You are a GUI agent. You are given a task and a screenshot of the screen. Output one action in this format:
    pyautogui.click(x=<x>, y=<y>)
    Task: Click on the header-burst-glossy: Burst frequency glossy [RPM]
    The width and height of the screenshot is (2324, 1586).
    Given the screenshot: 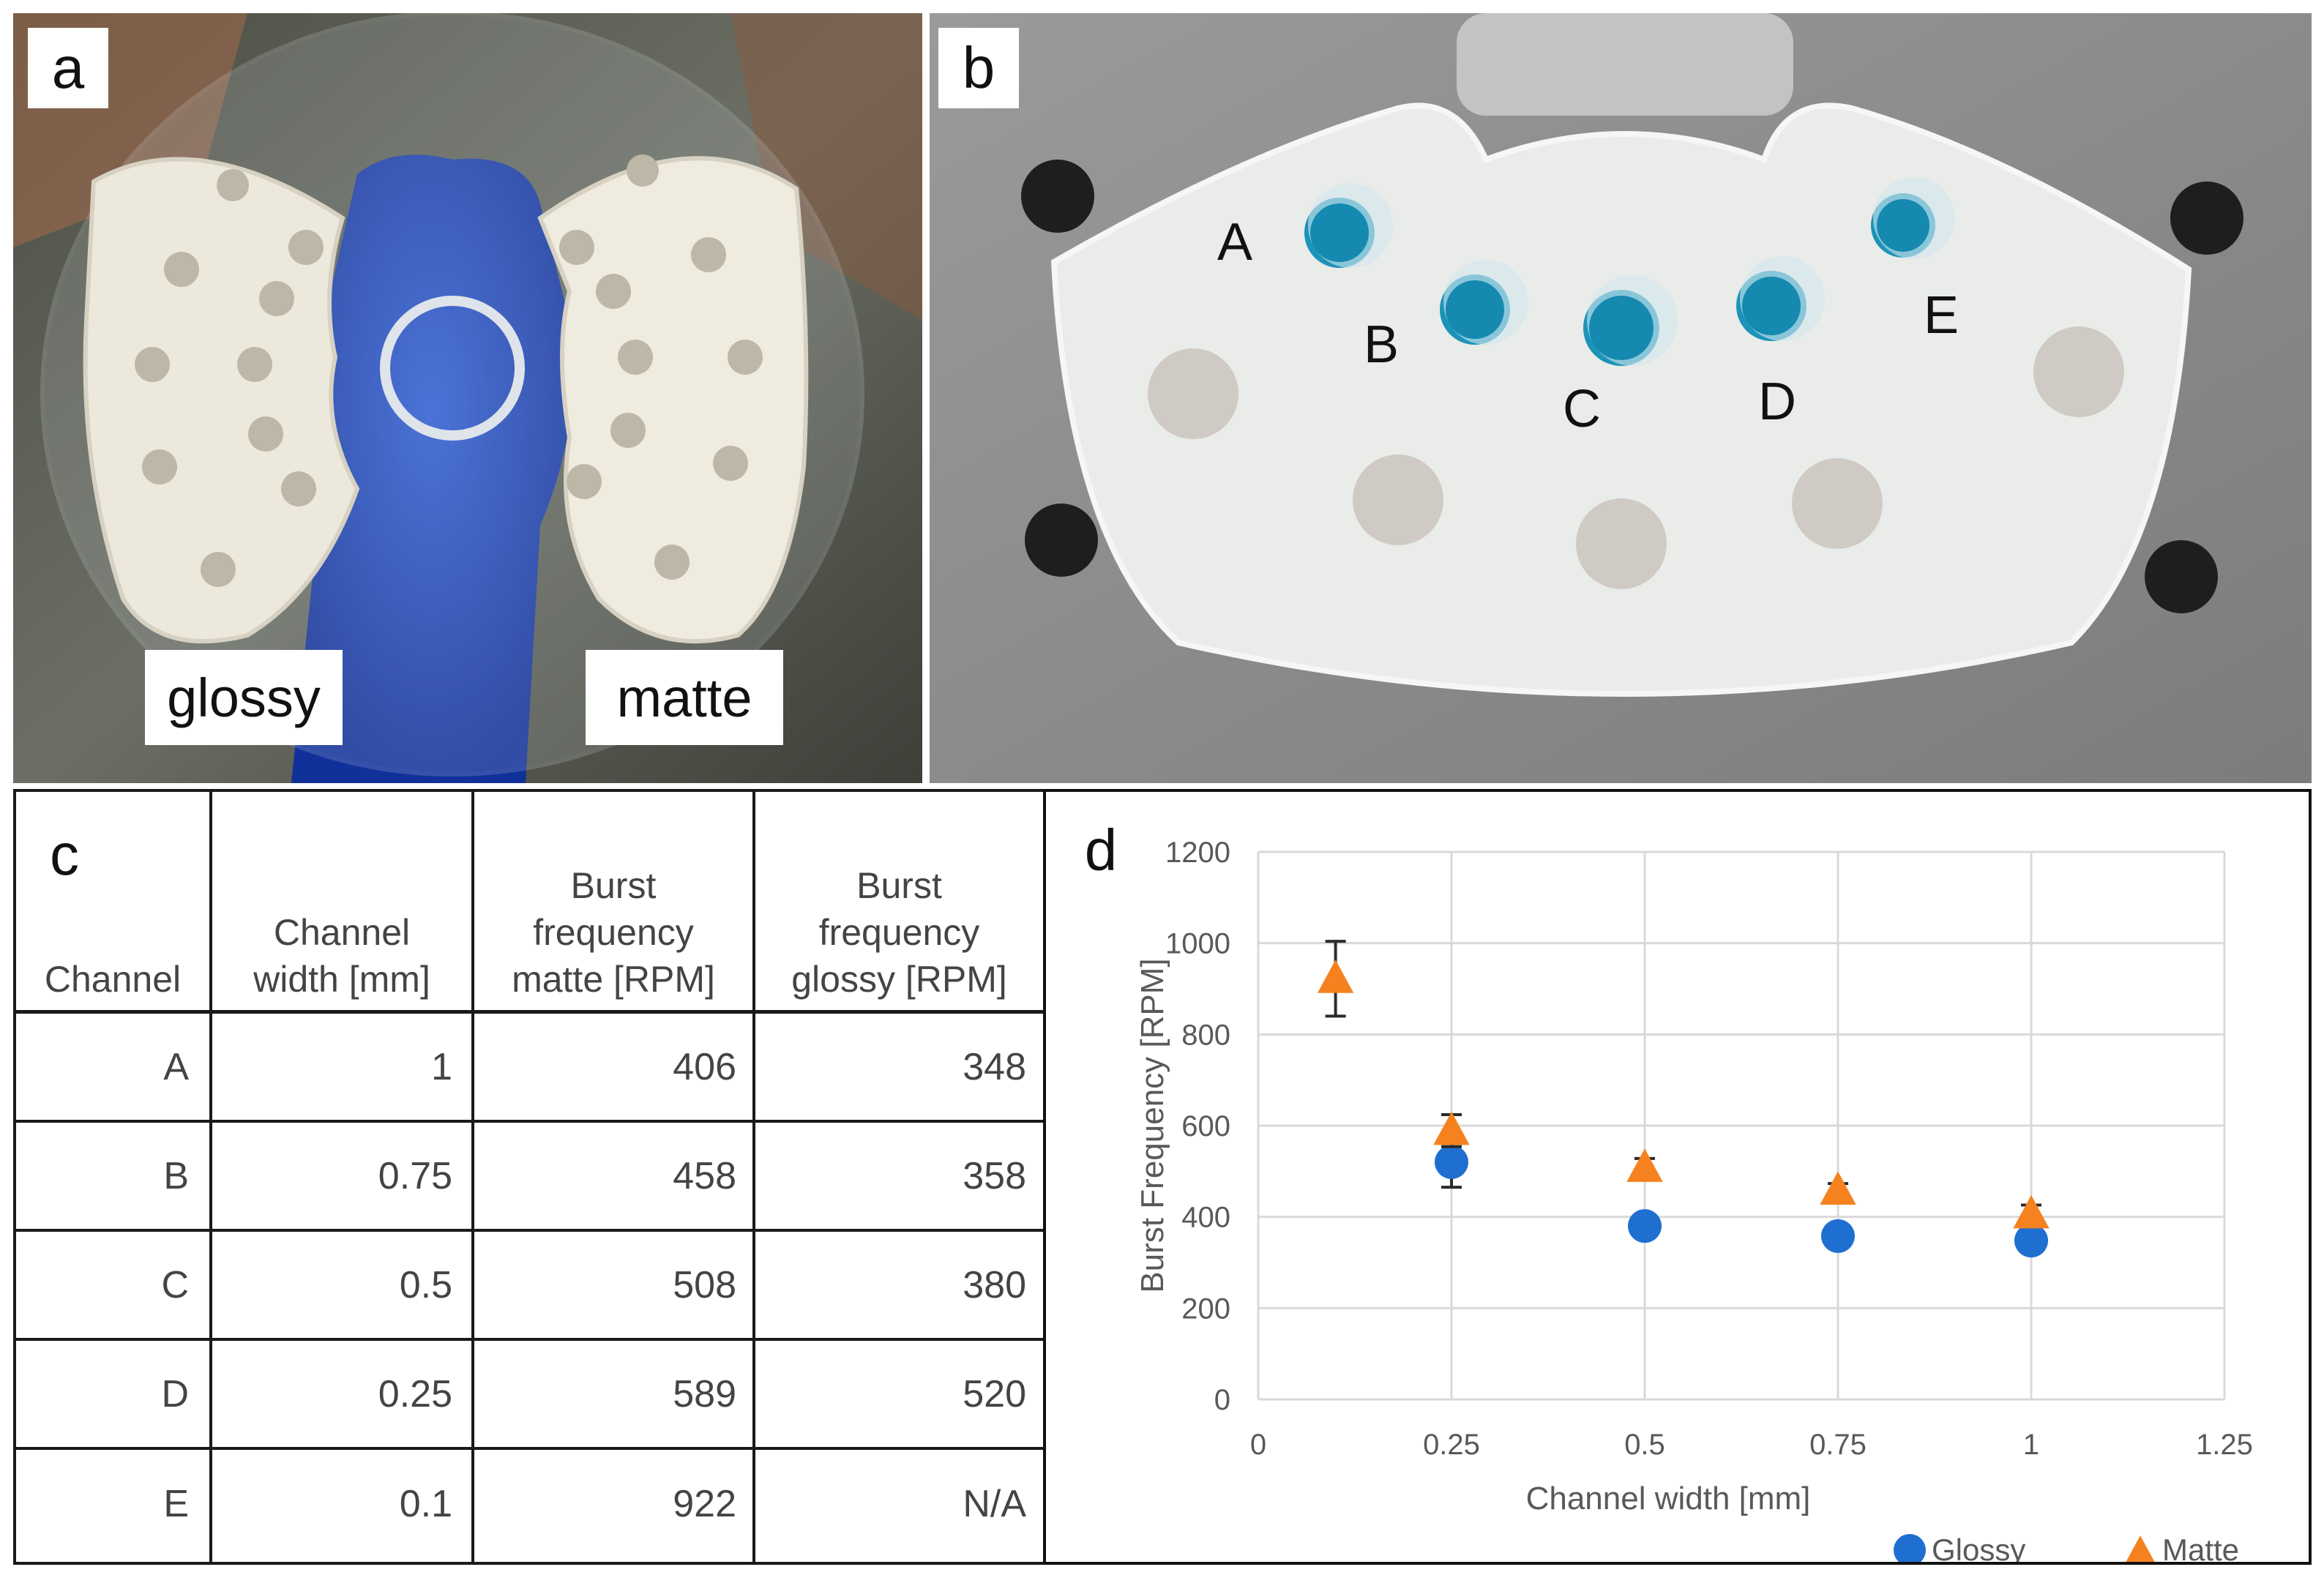 What is the action you would take?
    pyautogui.click(x=899, y=933)
    